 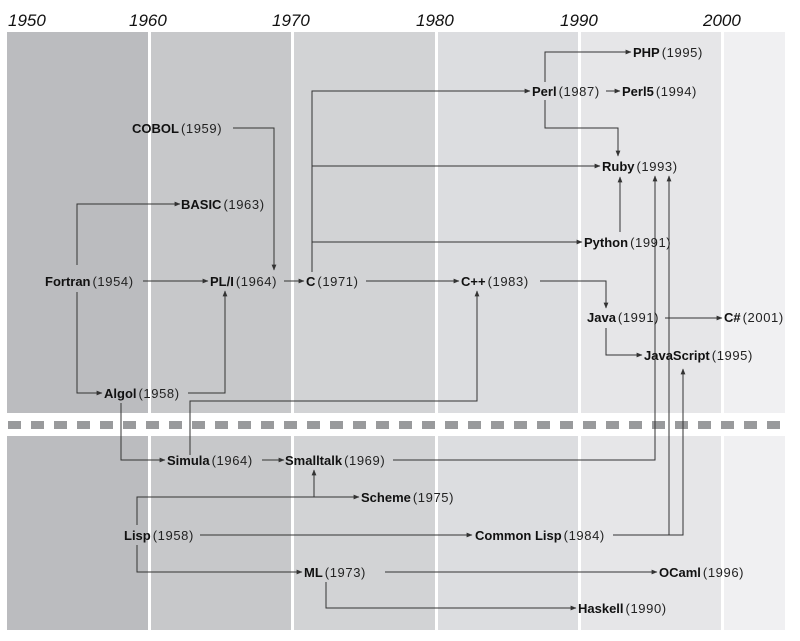 I want to click on language-name: C#, so click(x=732, y=317).